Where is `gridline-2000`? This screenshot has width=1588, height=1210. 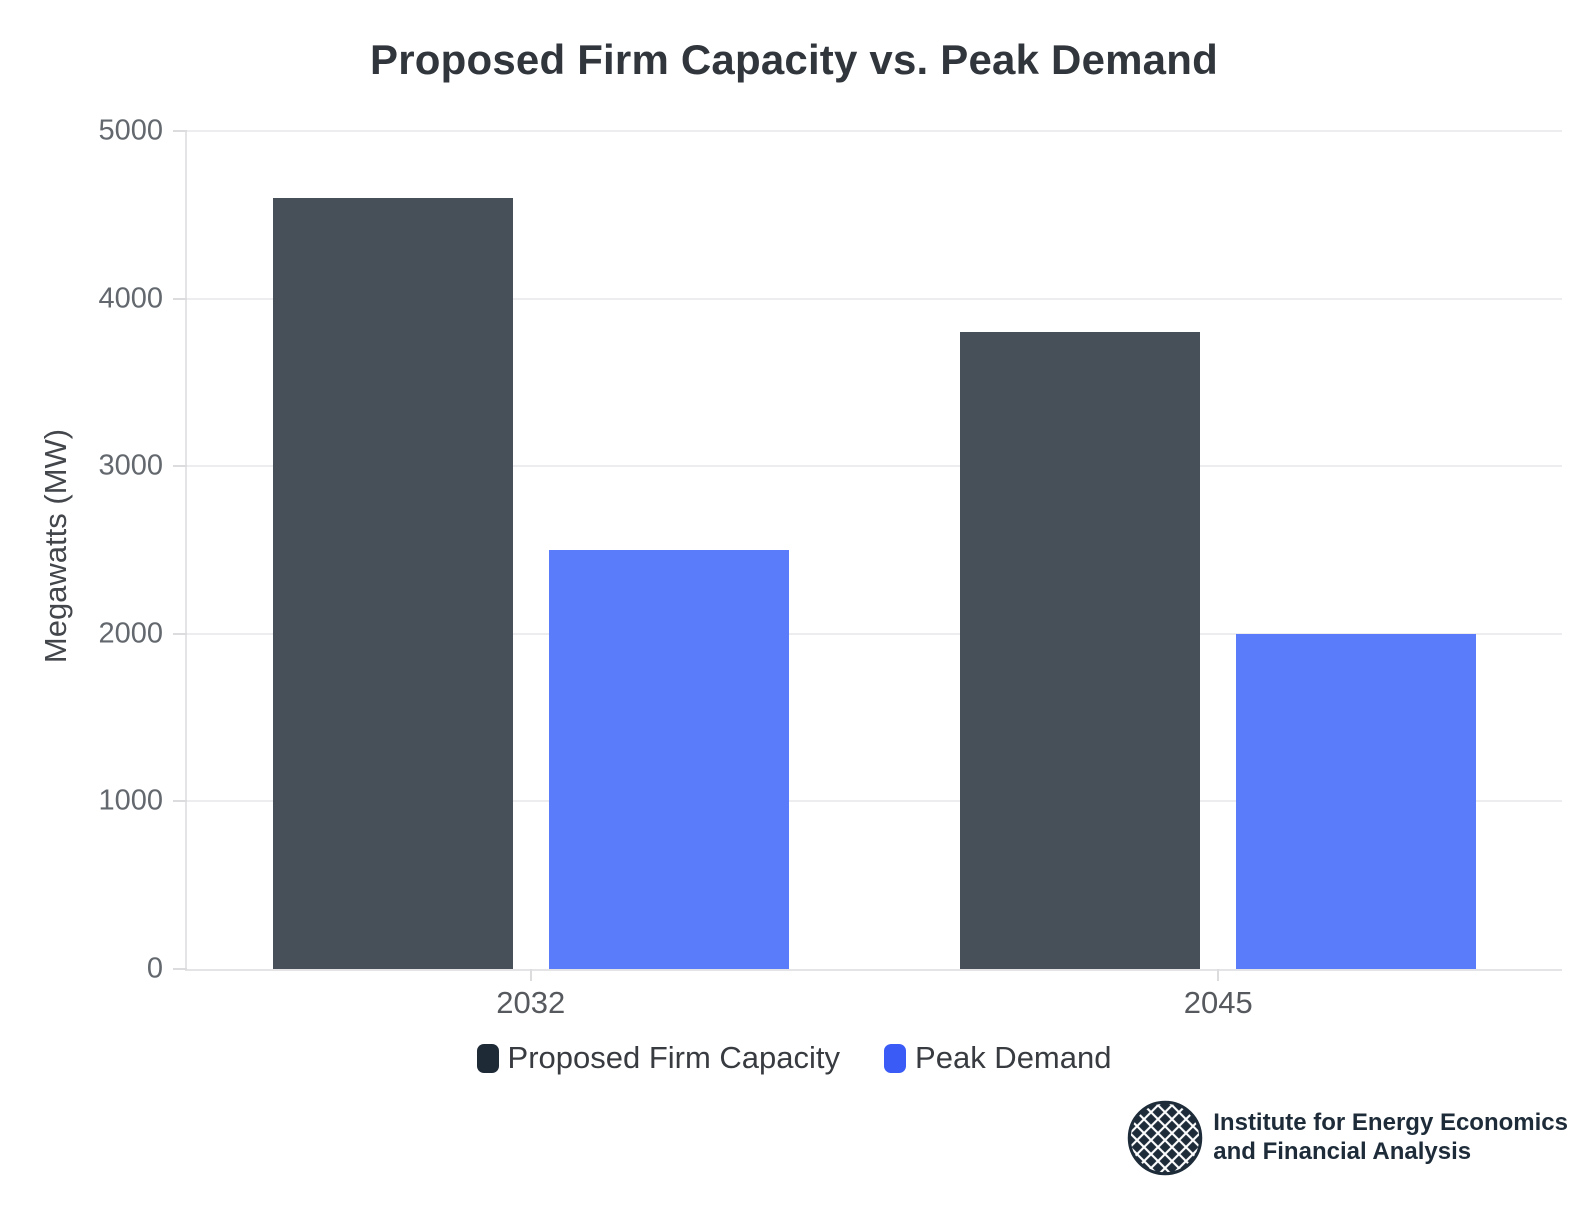 gridline-2000 is located at coordinates (874, 633).